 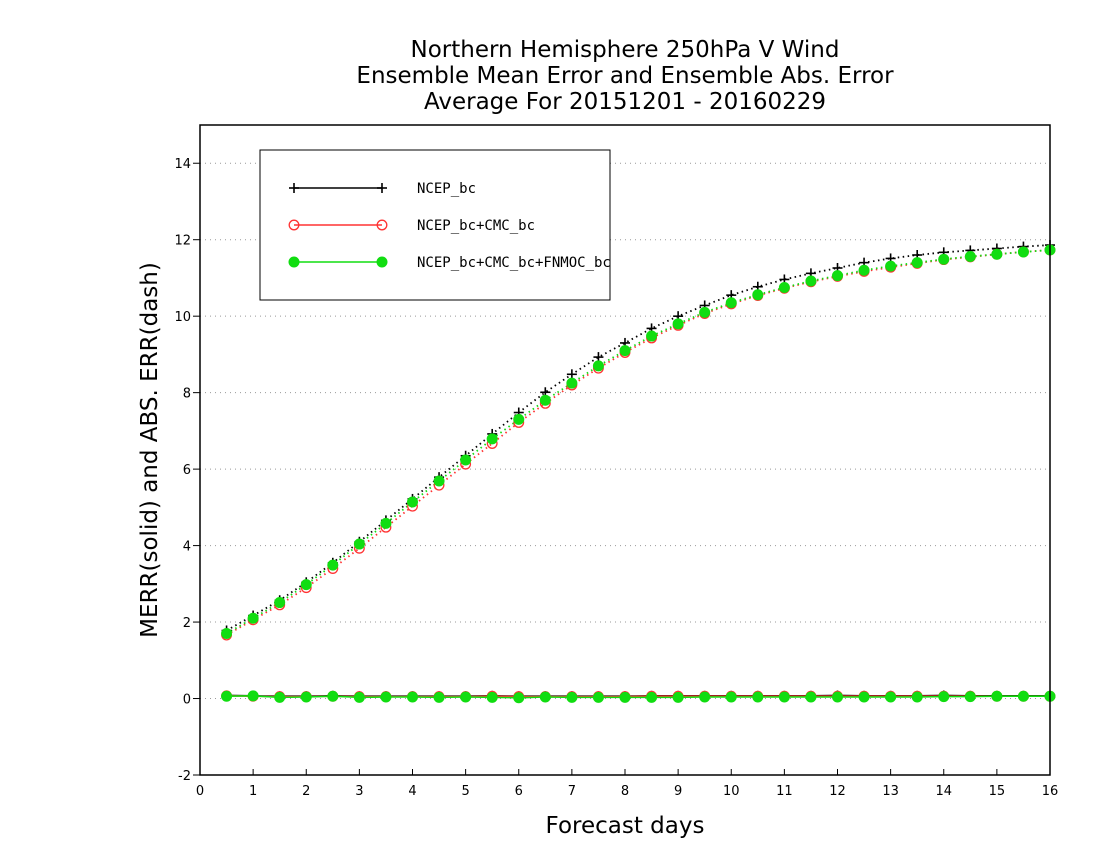 I want to click on y-tick-label: 0, so click(x=187, y=700).